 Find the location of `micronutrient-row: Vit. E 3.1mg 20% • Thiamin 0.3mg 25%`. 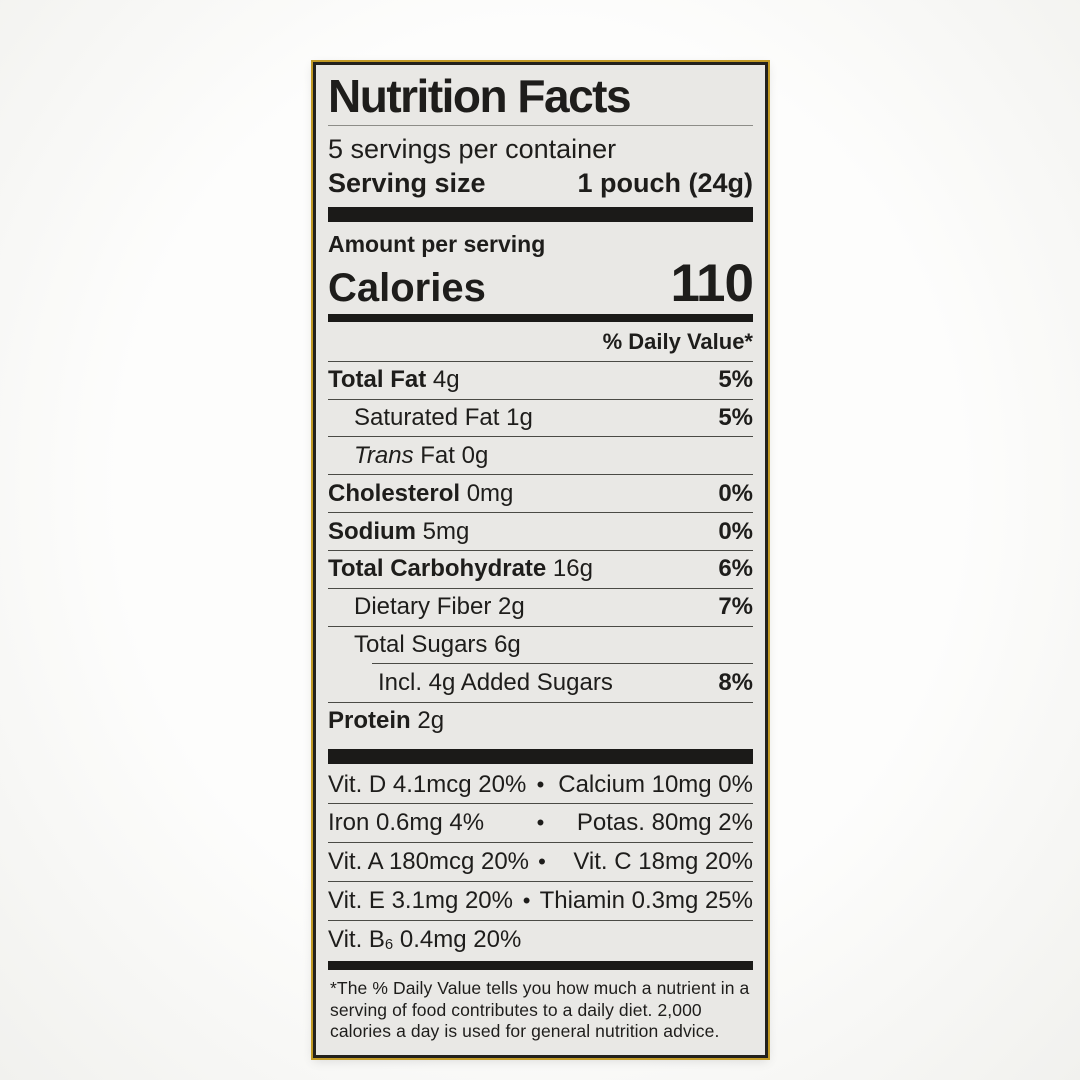

micronutrient-row: Vit. E 3.1mg 20% • Thiamin 0.3mg 25% is located at coordinates (540, 900).